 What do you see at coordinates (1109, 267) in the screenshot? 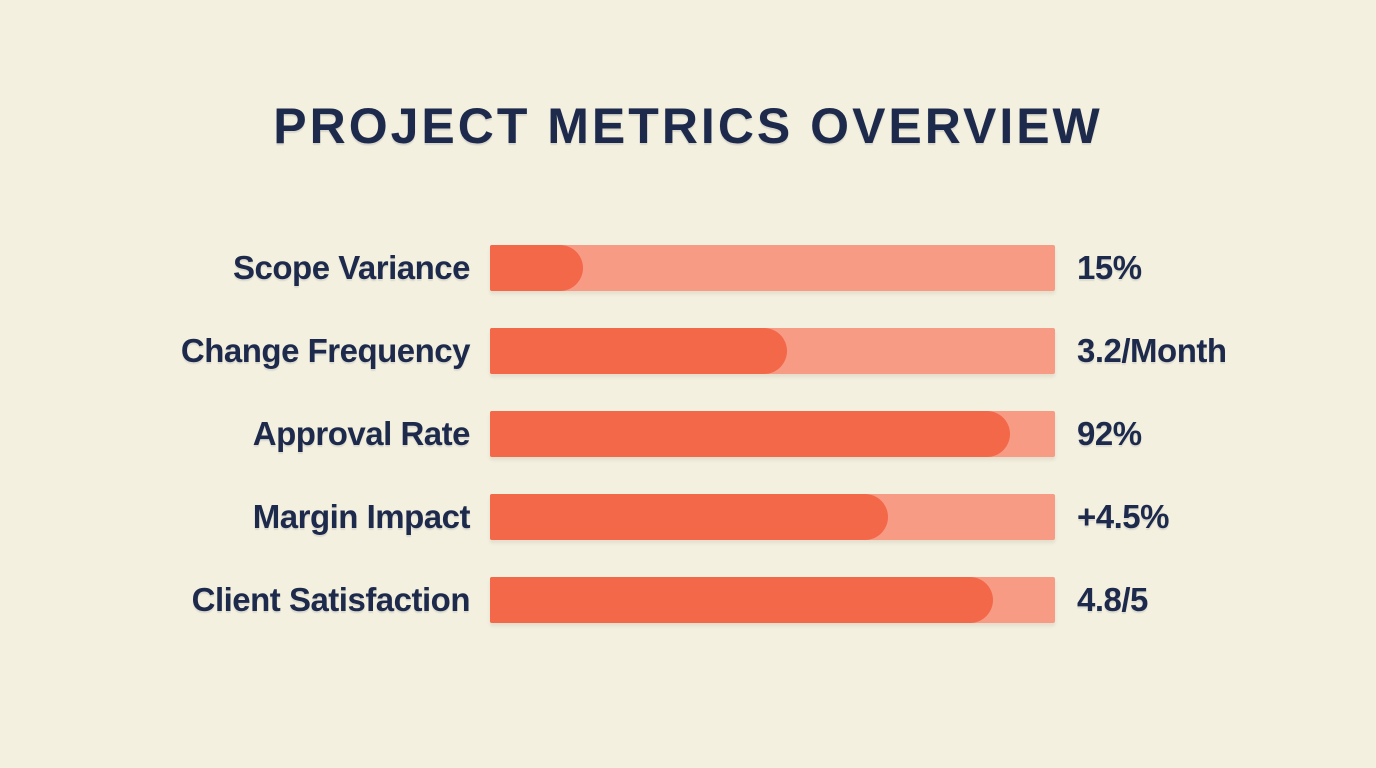
I see `metric-value: 15%` at bounding box center [1109, 267].